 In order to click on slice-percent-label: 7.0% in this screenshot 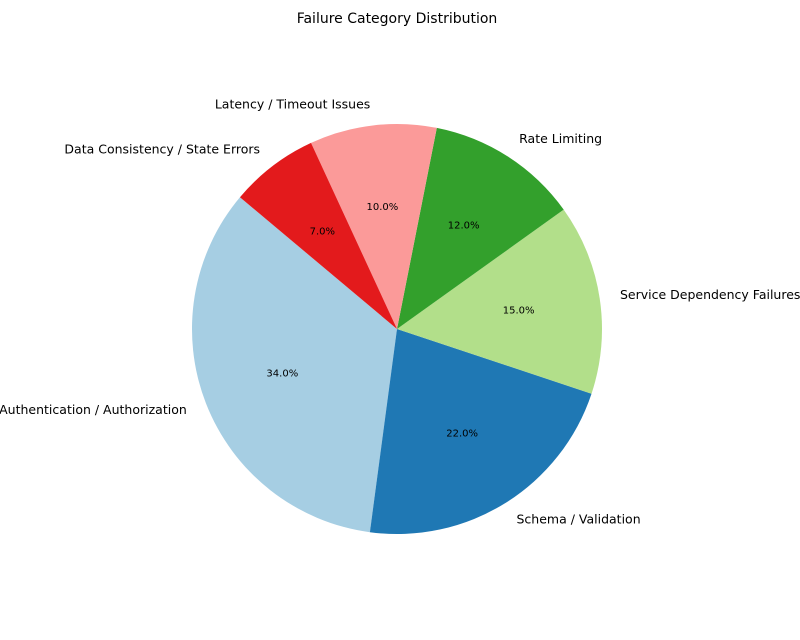, I will do `click(322, 231)`.